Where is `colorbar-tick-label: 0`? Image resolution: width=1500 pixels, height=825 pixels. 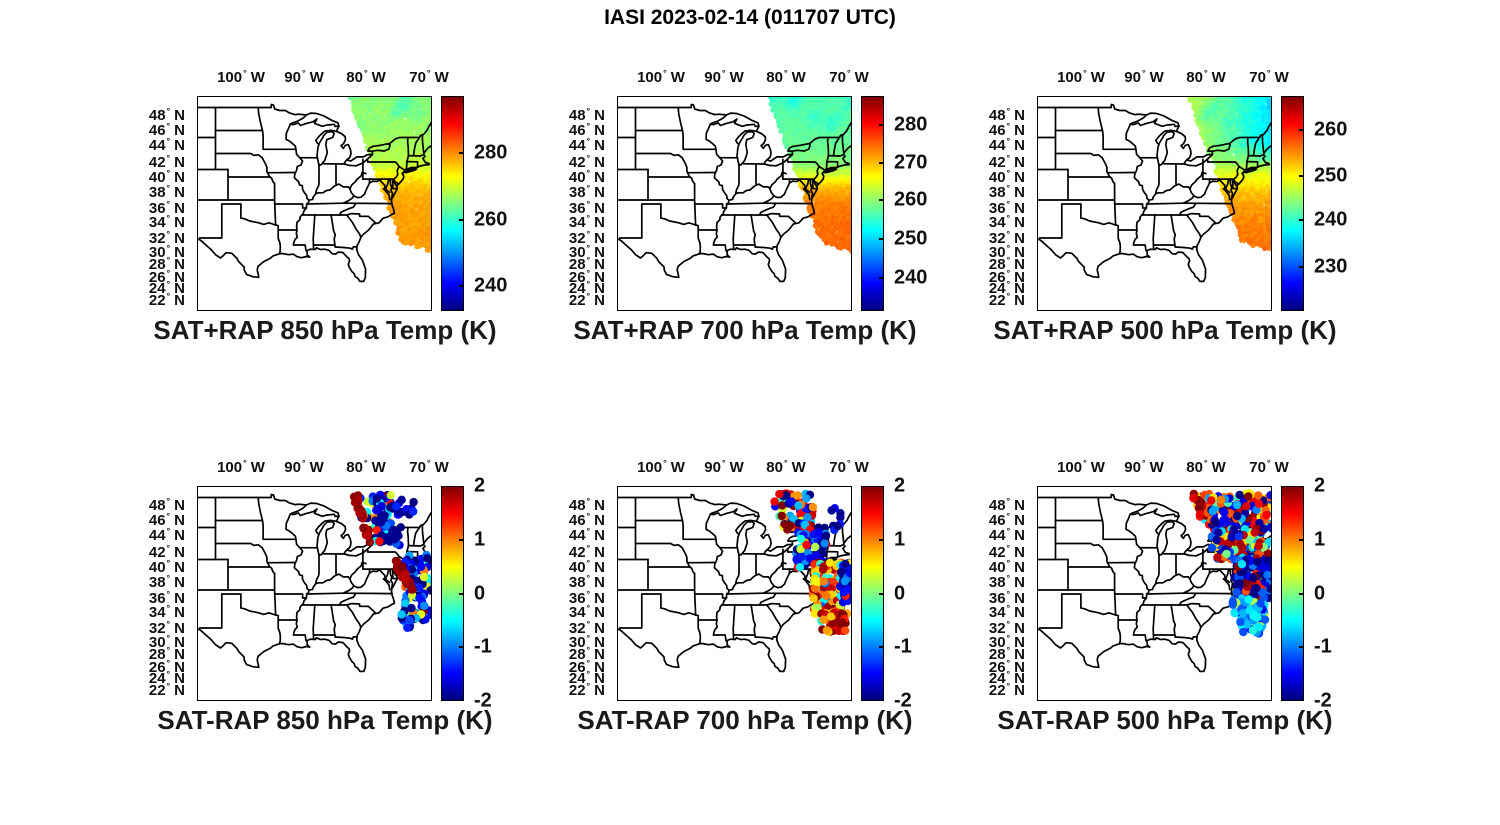
colorbar-tick-label: 0 is located at coordinates (900, 593).